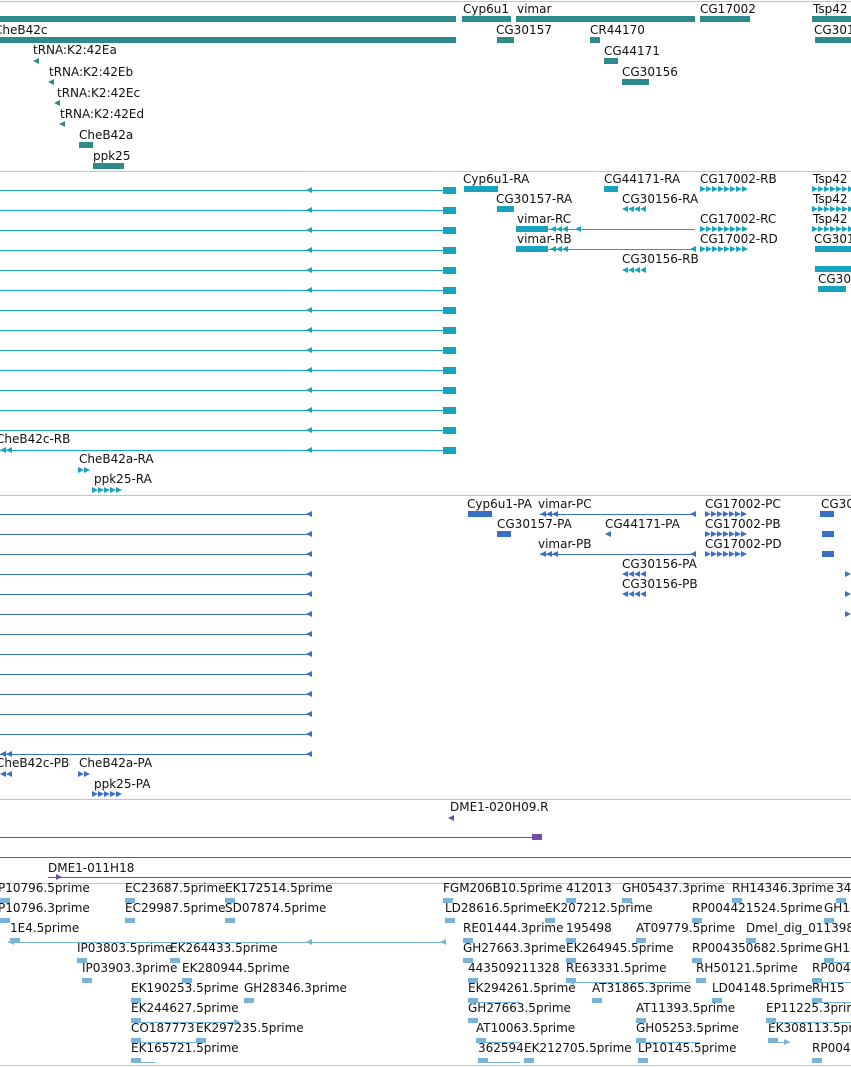  Describe the element at coordinates (685, 1008) in the screenshot. I see `cdna-label: AT11393.5prime` at that location.